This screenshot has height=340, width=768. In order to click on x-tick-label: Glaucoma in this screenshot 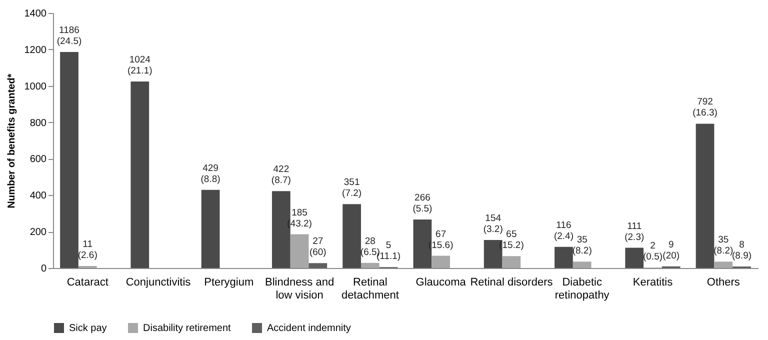, I will do `click(441, 282)`.